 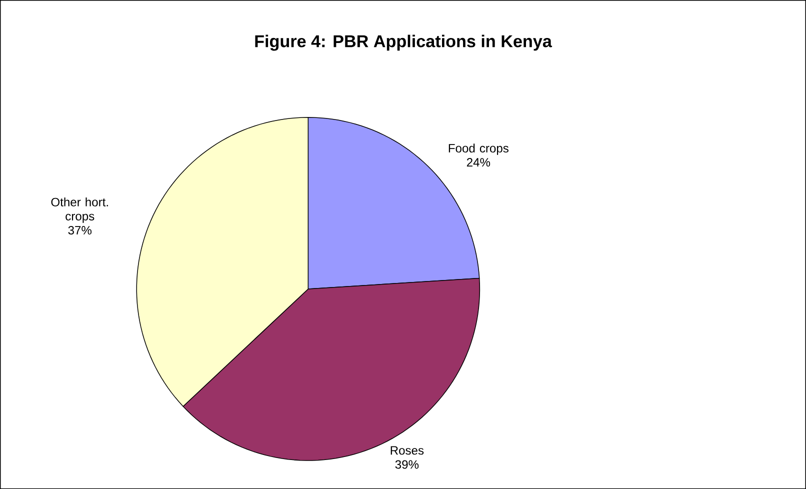 What do you see at coordinates (407, 450) in the screenshot?
I see `slice-label: Roses` at bounding box center [407, 450].